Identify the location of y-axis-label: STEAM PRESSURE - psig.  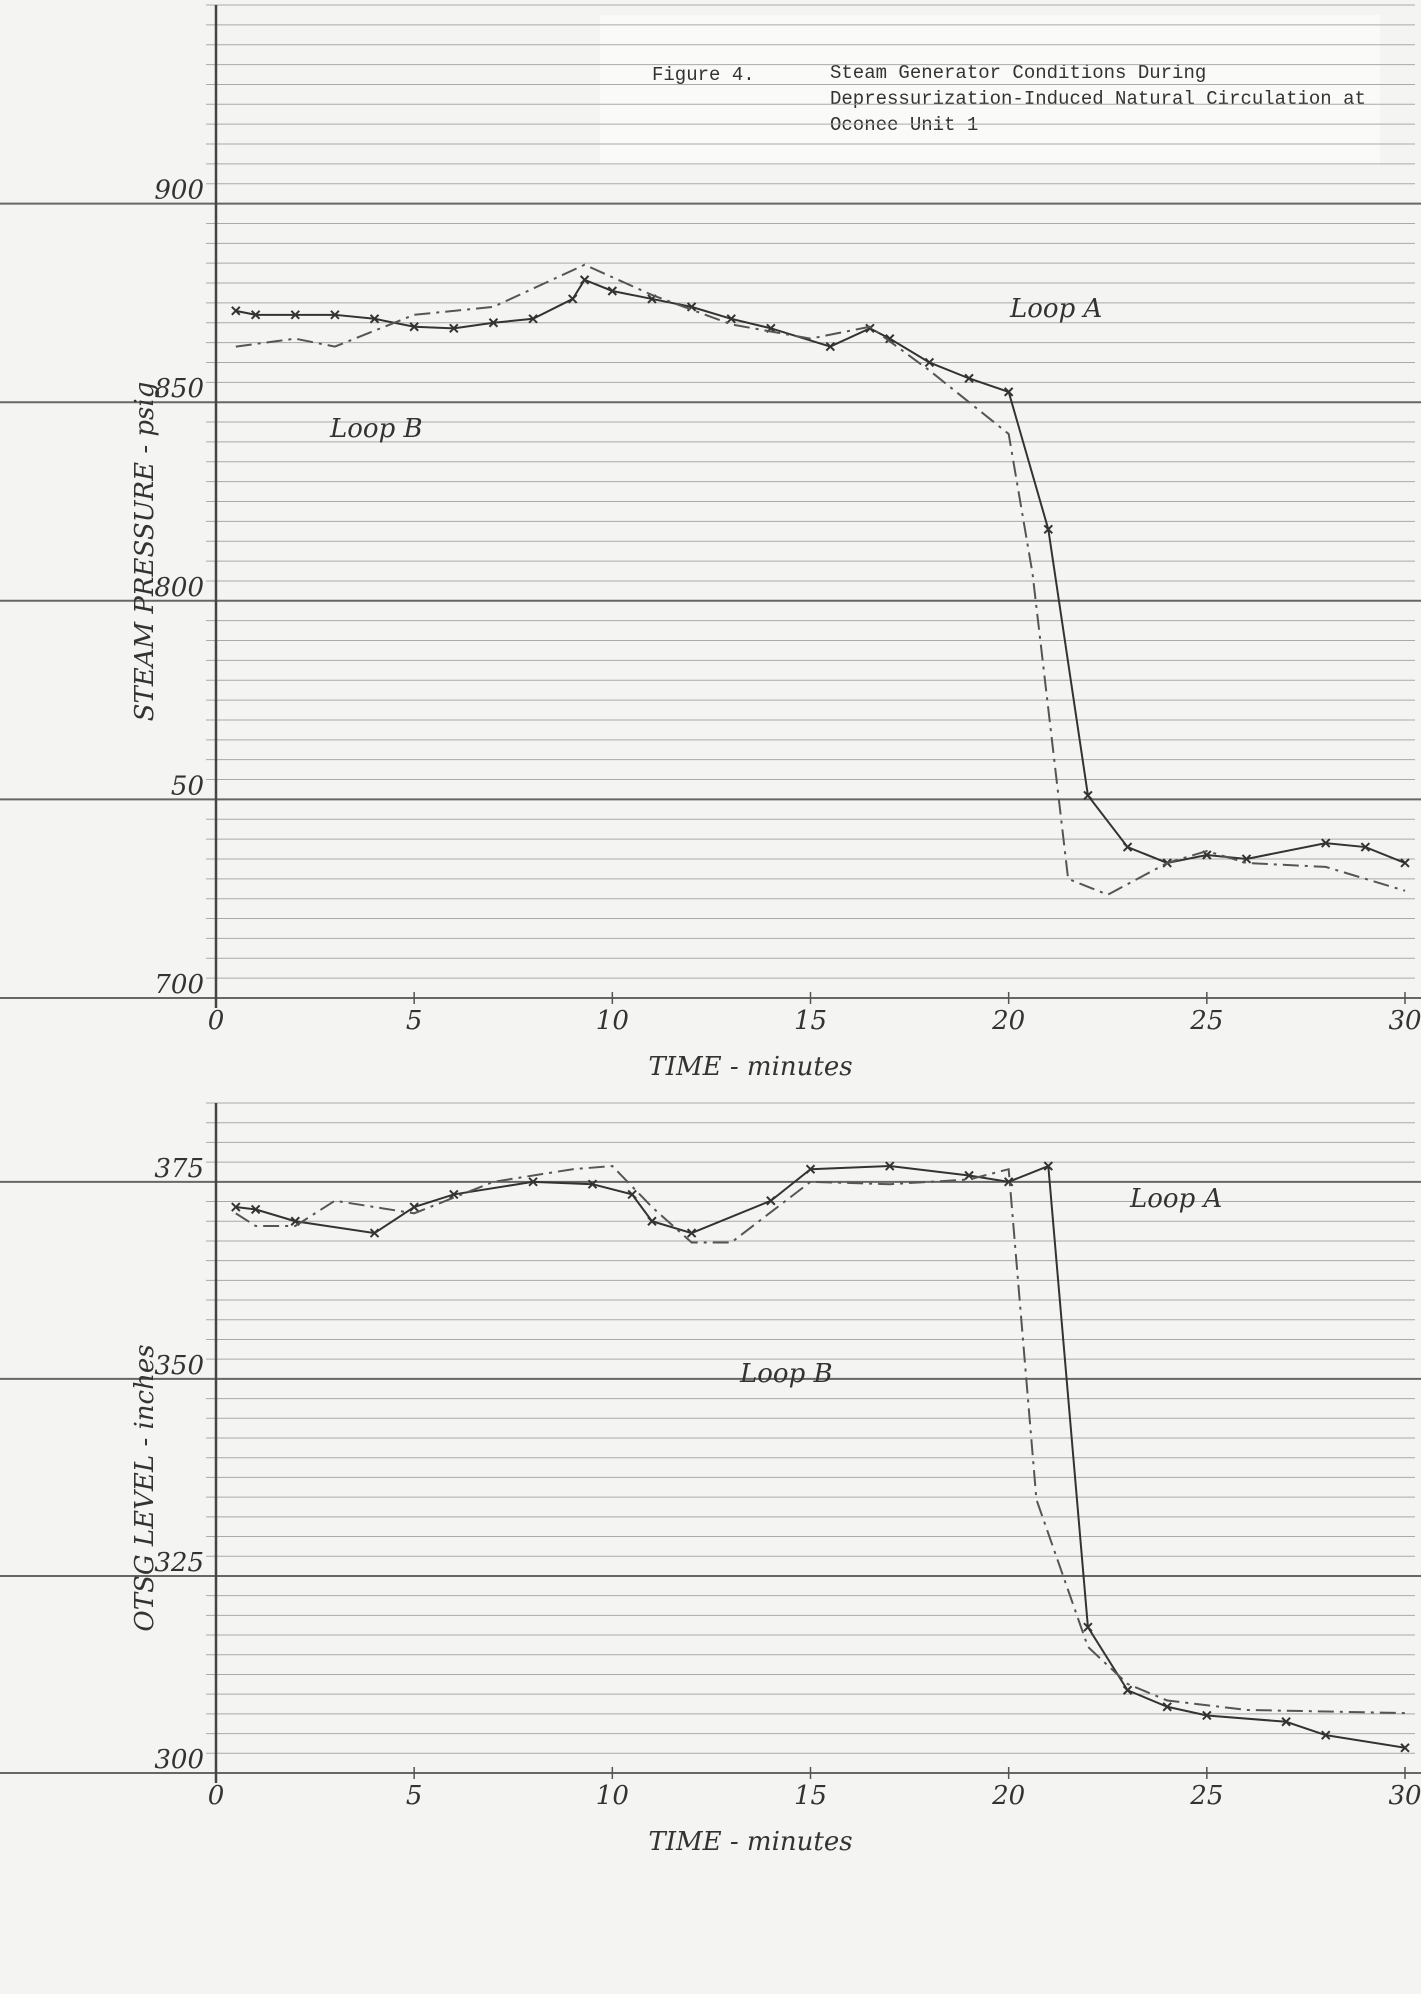
(145, 552).